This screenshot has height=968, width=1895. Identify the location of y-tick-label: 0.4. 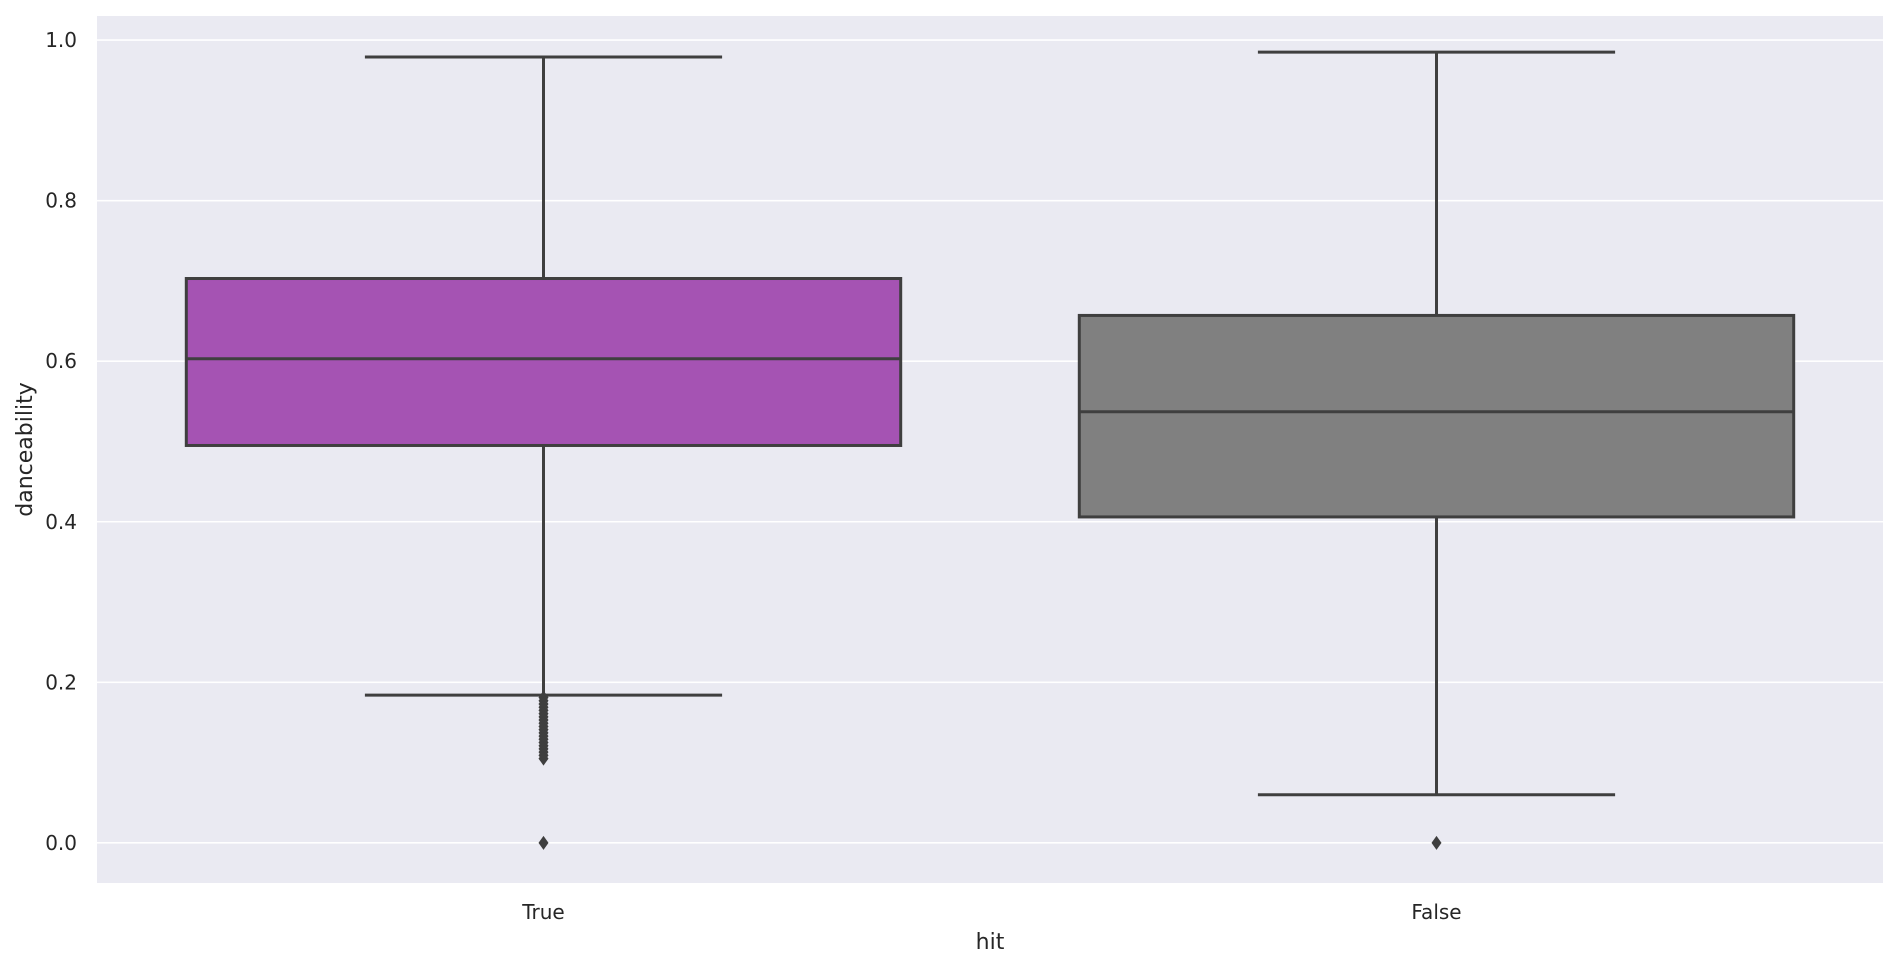
(61, 522).